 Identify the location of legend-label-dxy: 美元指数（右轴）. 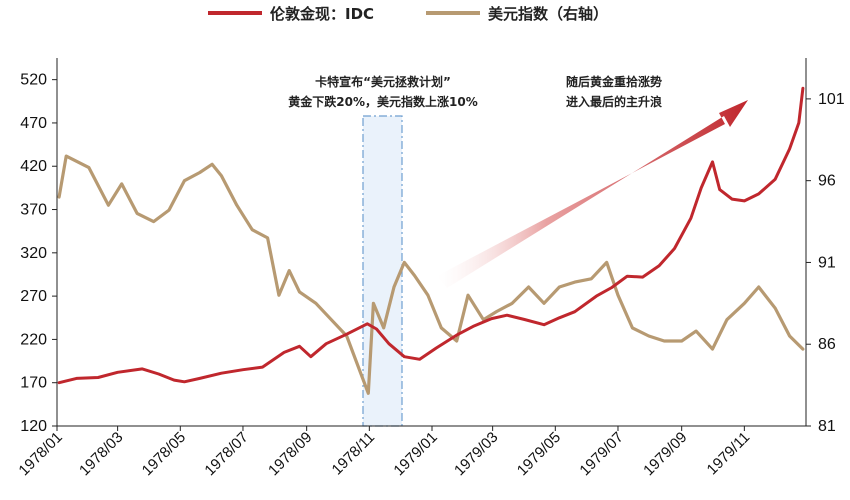
(548, 14).